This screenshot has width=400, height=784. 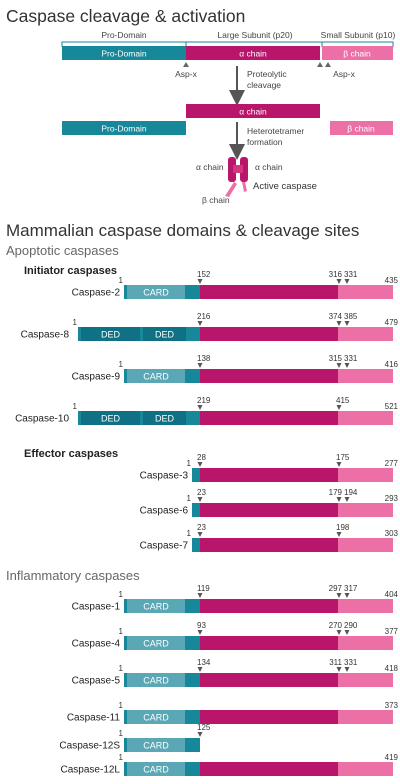 I want to click on caspase-name: Caspase-8, so click(x=45, y=335).